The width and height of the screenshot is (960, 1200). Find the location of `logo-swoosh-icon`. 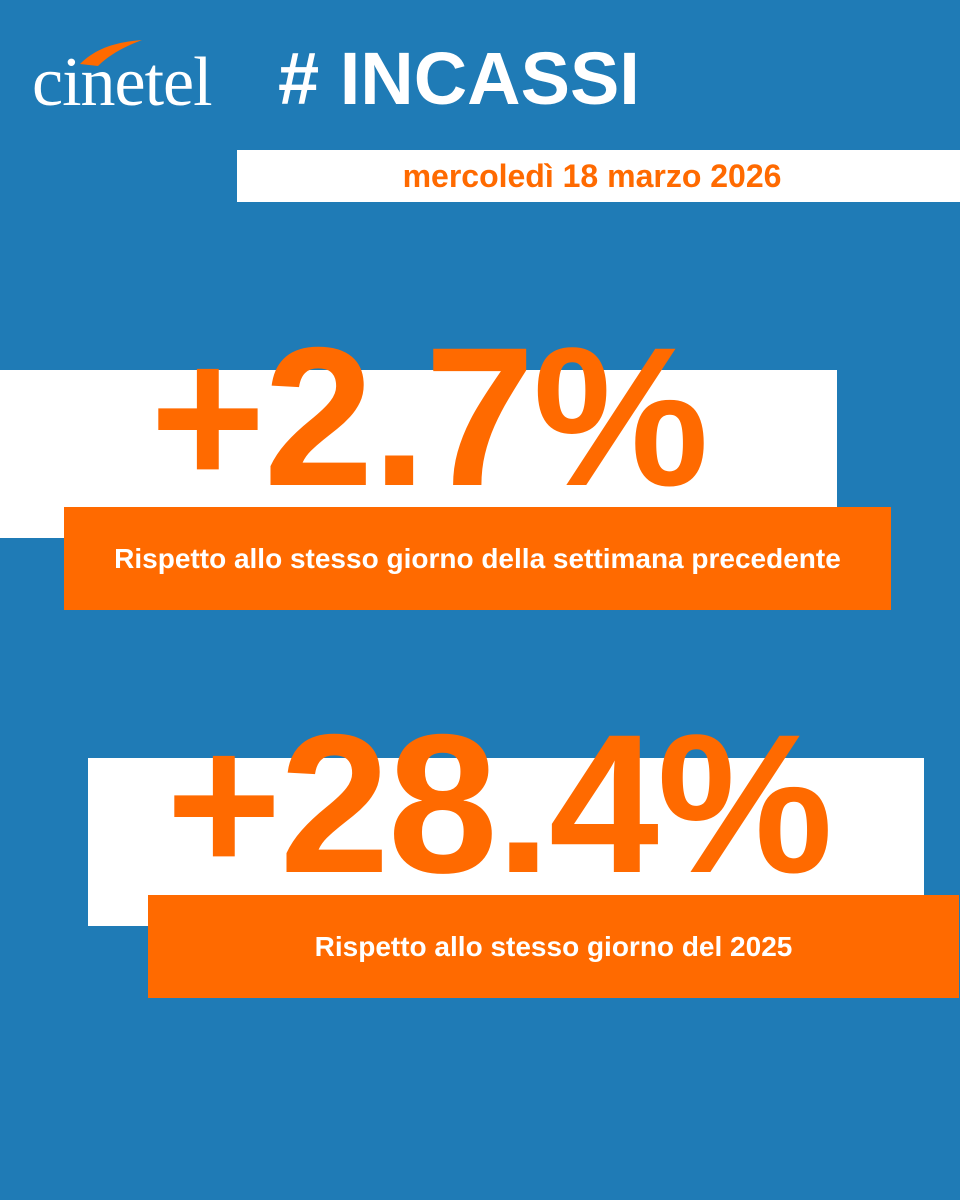

logo-swoosh-icon is located at coordinates (111, 53).